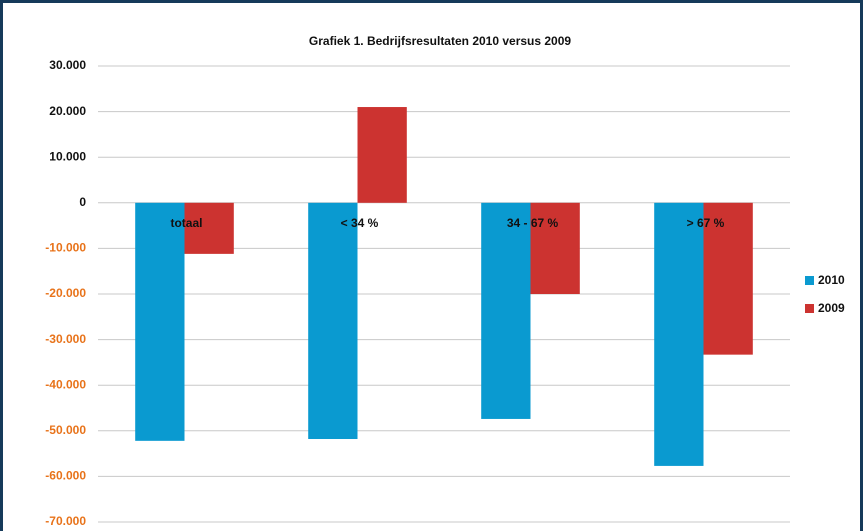 This screenshot has width=863, height=531. I want to click on x-tick-label: < 34 %, so click(360, 223).